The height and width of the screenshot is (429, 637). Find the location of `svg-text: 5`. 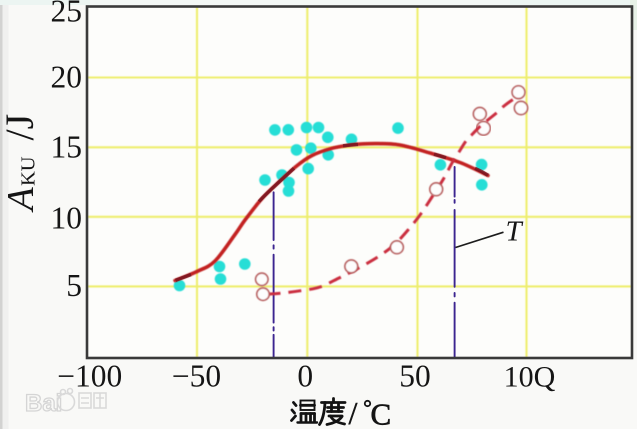

svg-text: 5 is located at coordinates (74, 285).